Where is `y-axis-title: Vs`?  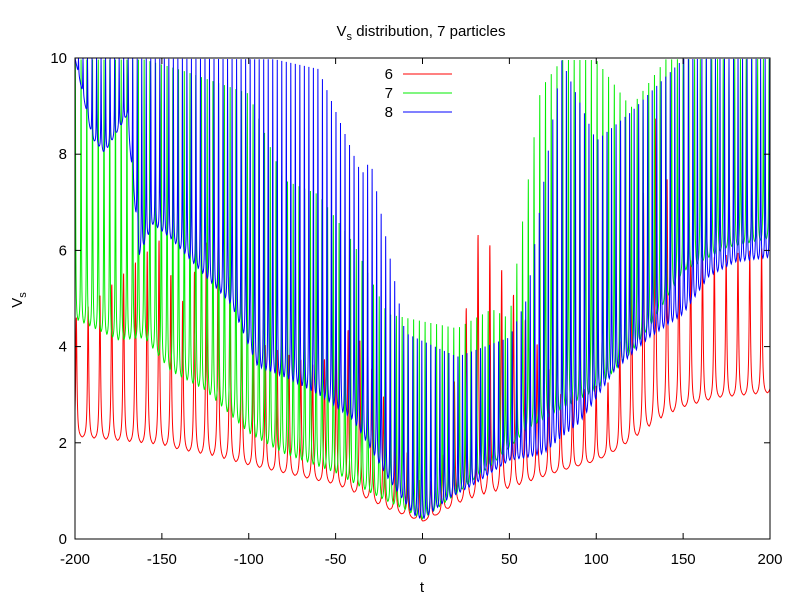
y-axis-title: Vs is located at coordinates (19, 300).